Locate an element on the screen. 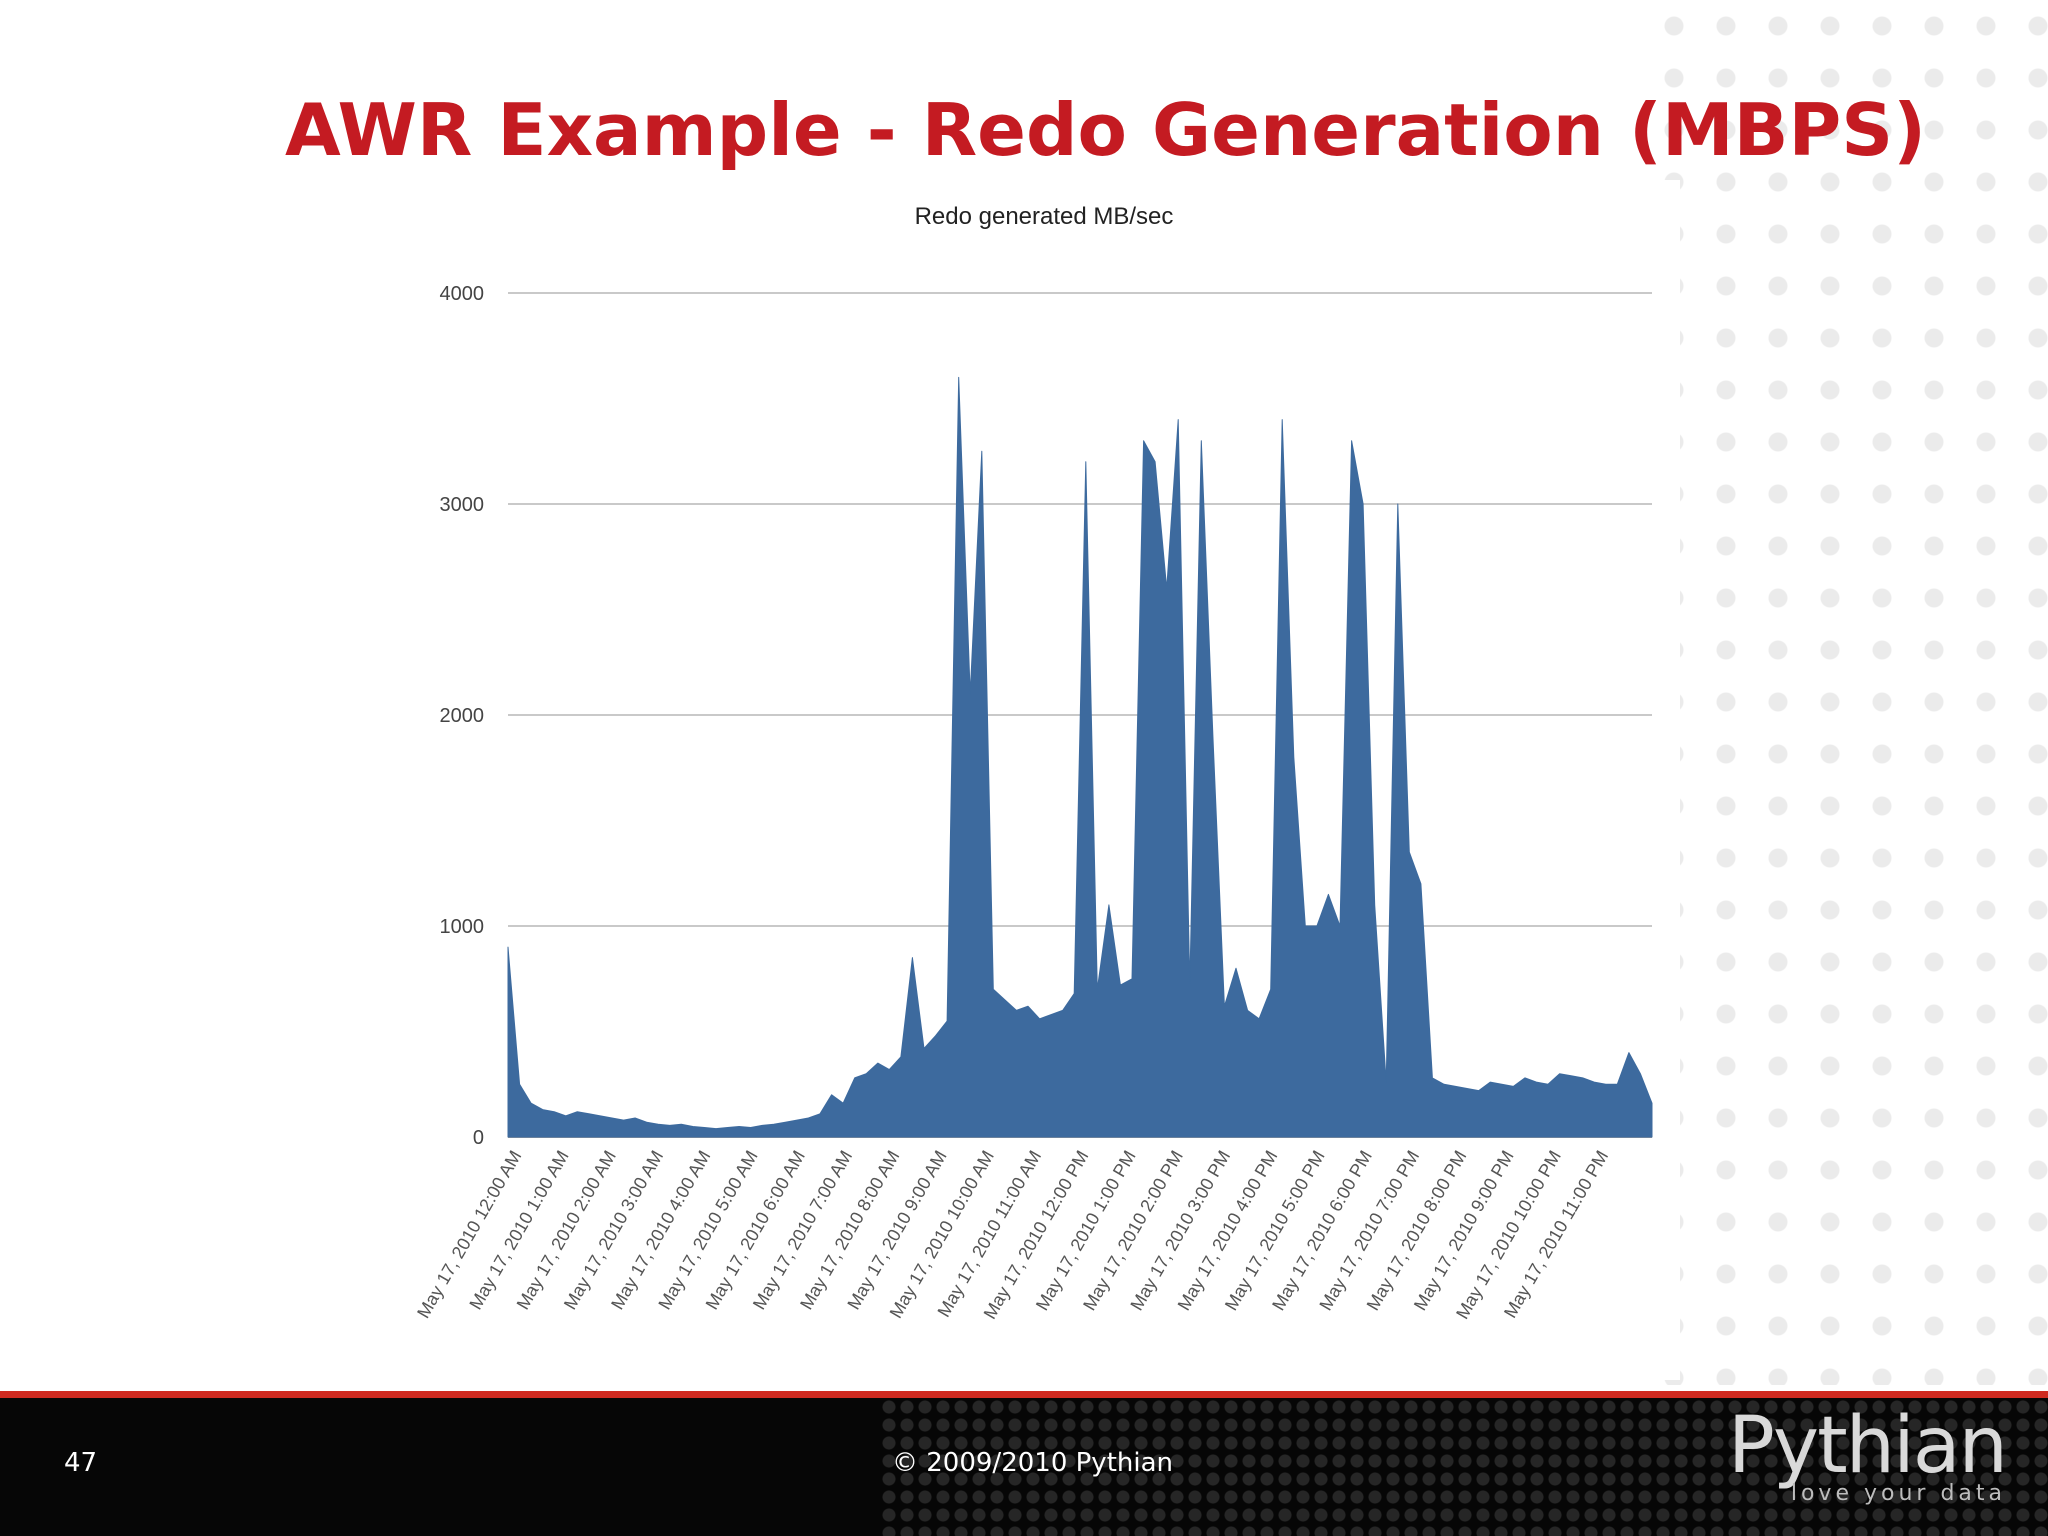 The width and height of the screenshot is (2048, 1536). y-tick-label: 3000 is located at coordinates (462, 505).